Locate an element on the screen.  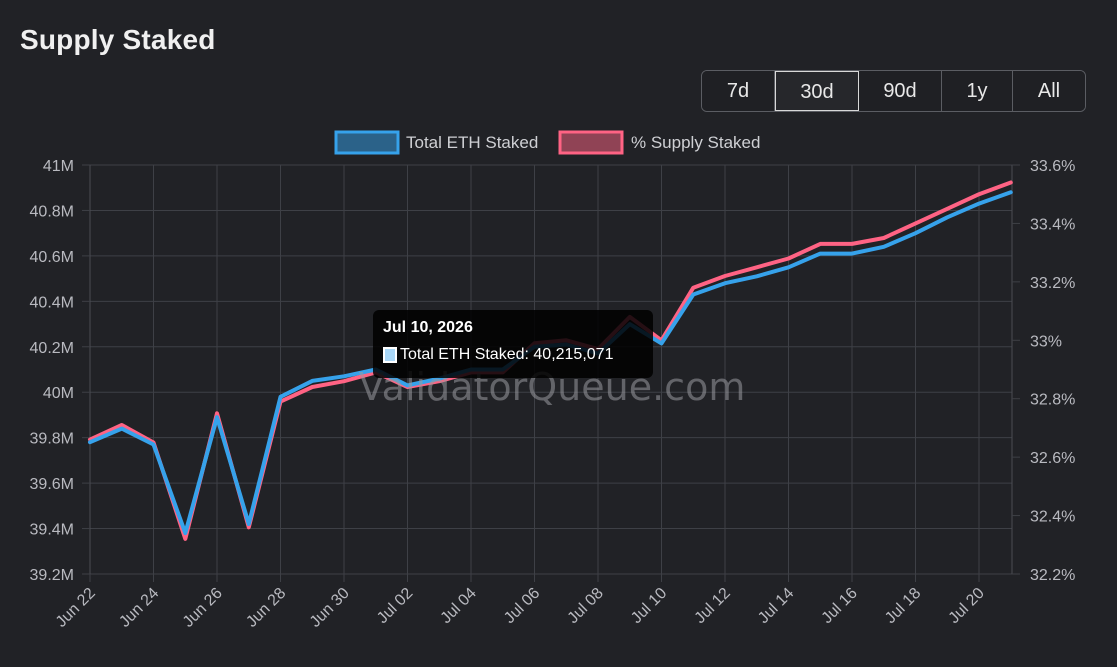
y-left-tick-label: 39.8M is located at coordinates (52, 439).